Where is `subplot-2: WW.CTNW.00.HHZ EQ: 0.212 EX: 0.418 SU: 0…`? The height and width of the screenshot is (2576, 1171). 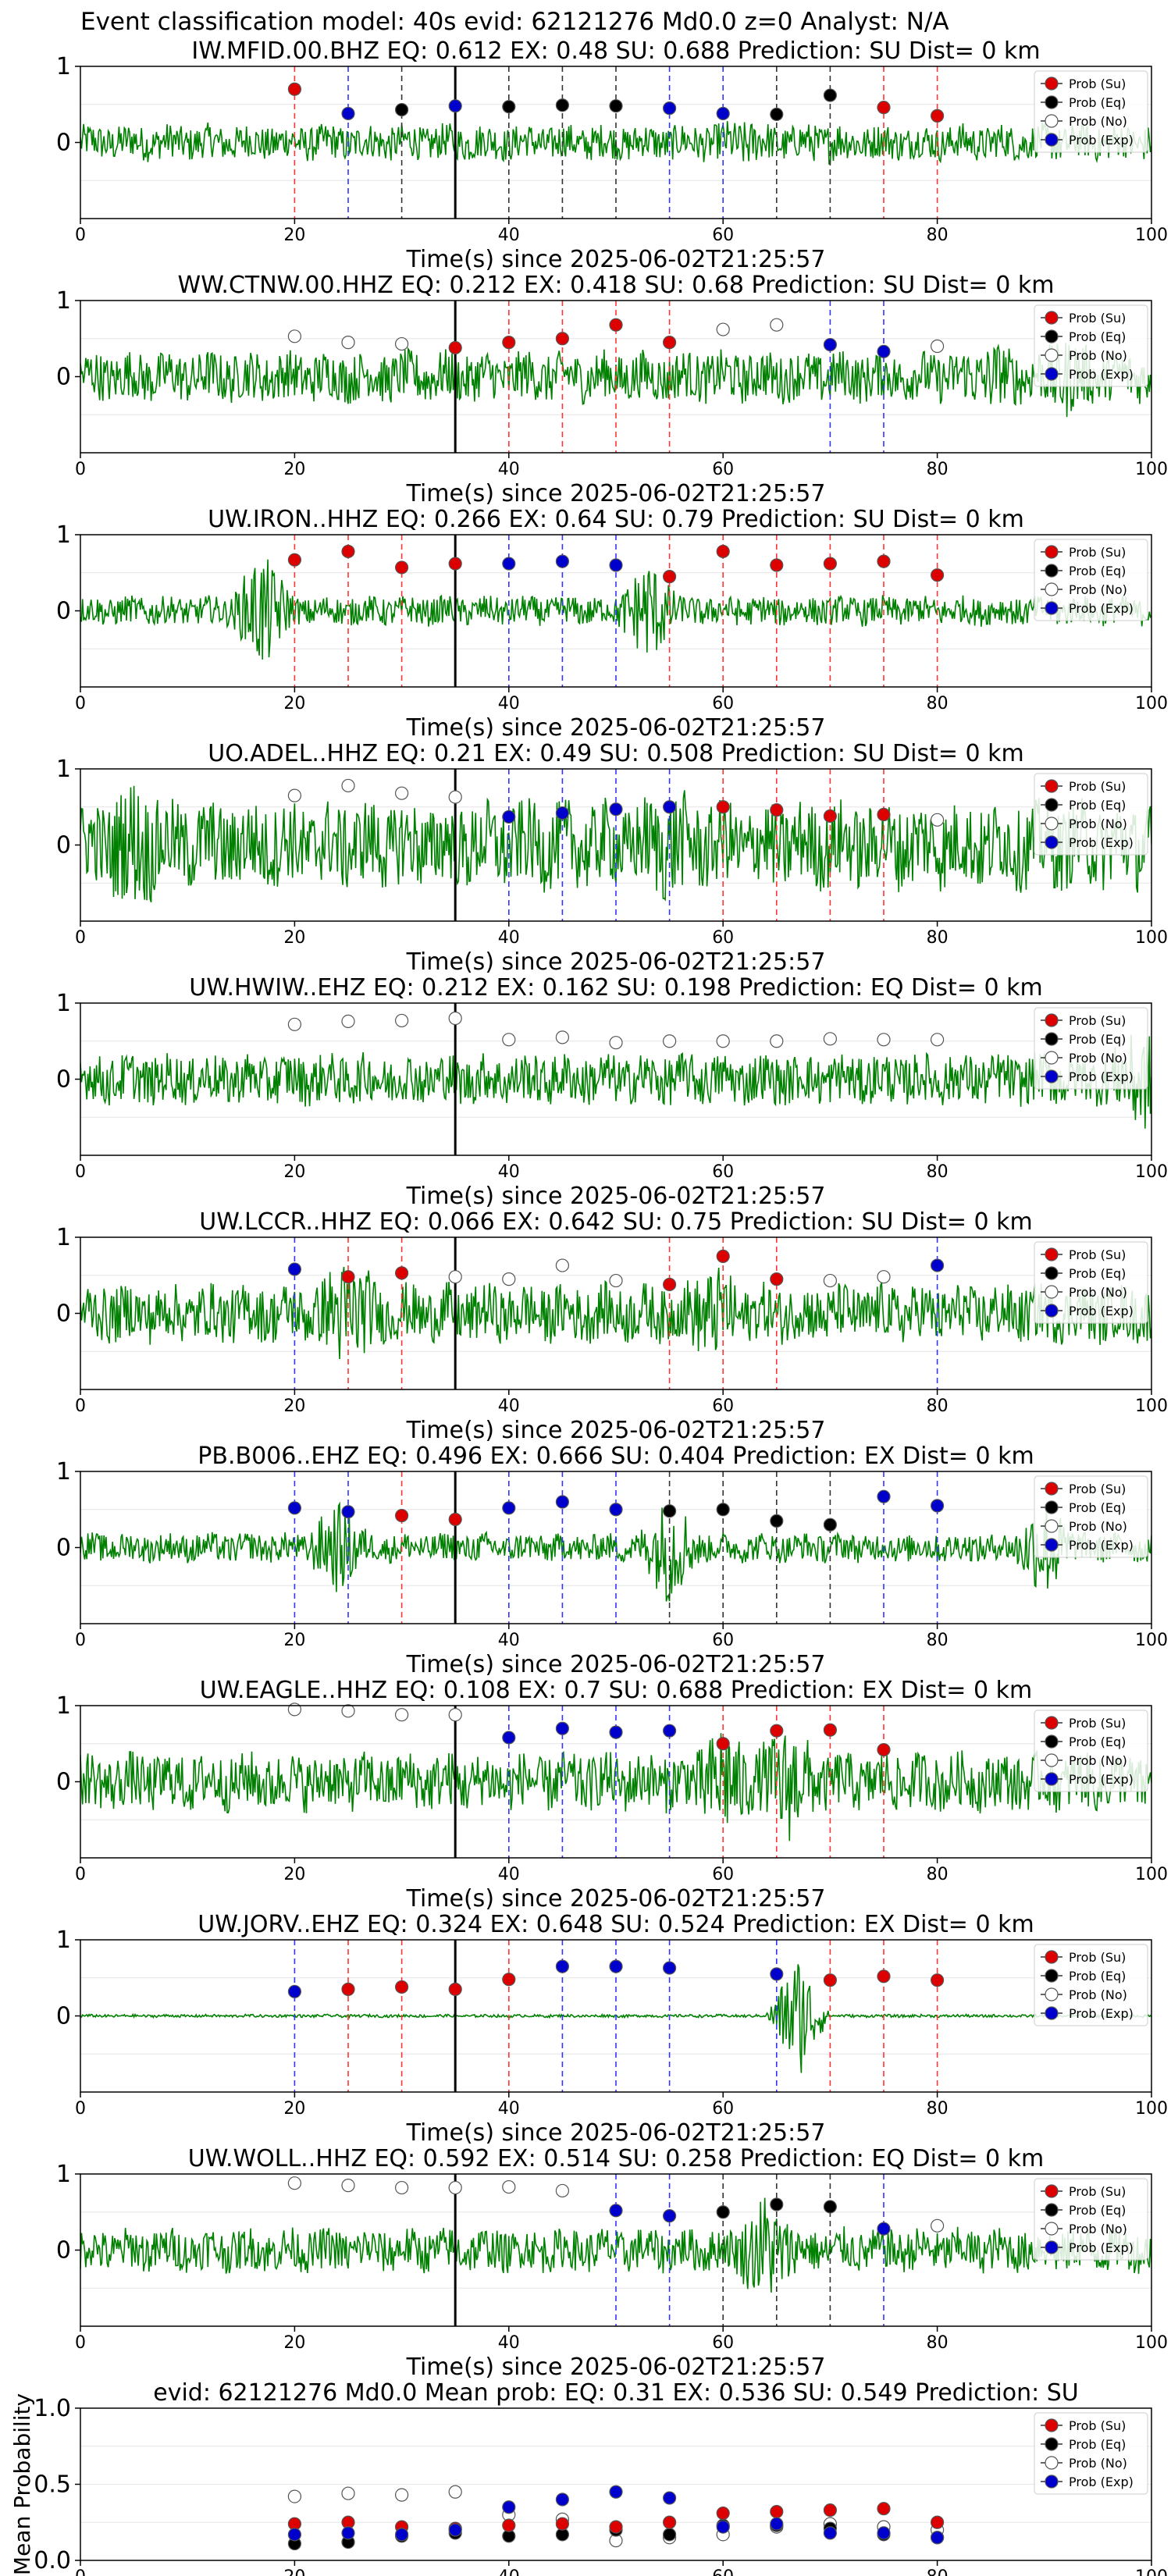 subplot-2: WW.CTNW.00.HHZ EQ: 0.212 EX: 0.418 SU: 0… is located at coordinates (612, 389).